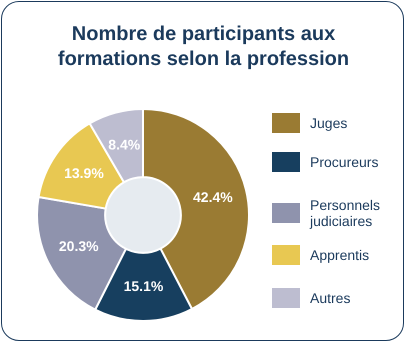 This screenshot has height=344, width=407. I want to click on data-label: 42.4%, so click(213, 196).